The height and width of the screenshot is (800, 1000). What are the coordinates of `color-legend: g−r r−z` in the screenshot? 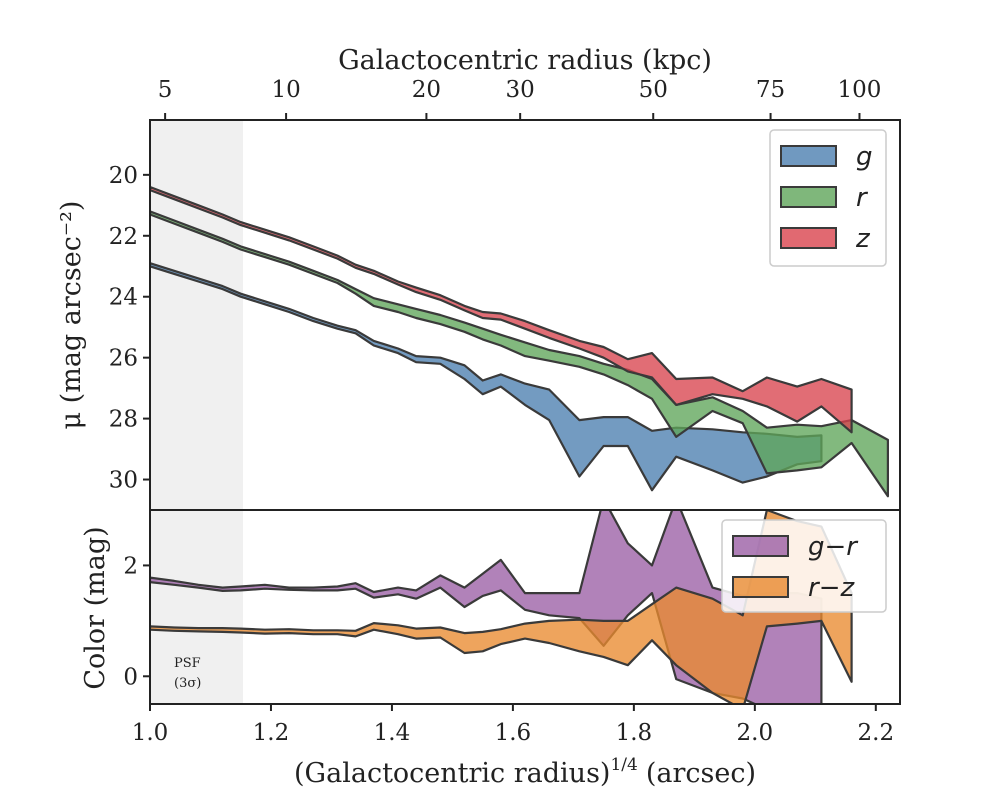 It's located at (804, 566).